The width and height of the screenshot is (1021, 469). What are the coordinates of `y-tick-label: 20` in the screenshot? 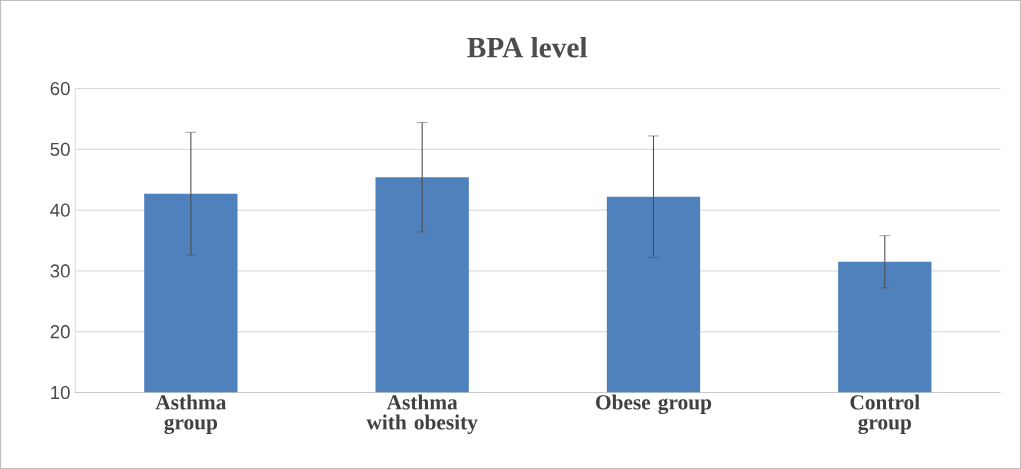 It's located at (60, 332).